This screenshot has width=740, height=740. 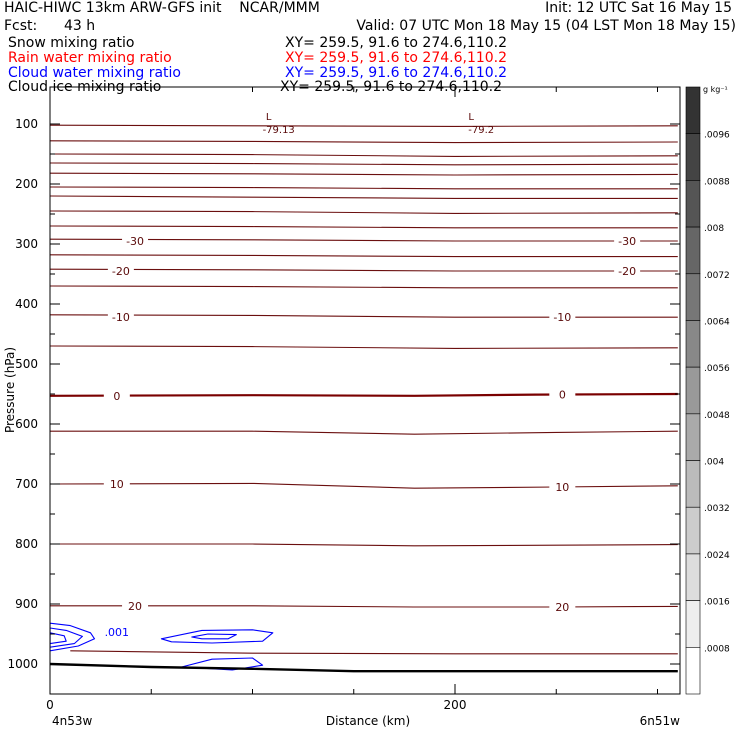 I want to click on y-tick-label: 1000, so click(x=22, y=664).